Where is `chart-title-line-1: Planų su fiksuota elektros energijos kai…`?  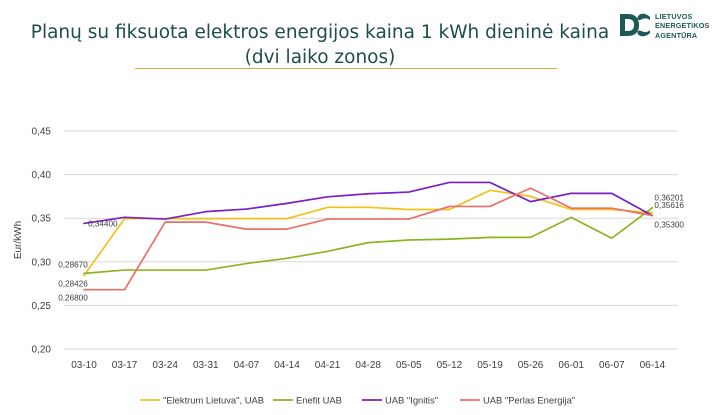 chart-title-line-1: Planų su fiksuota elektros energijos kai… is located at coordinates (320, 32).